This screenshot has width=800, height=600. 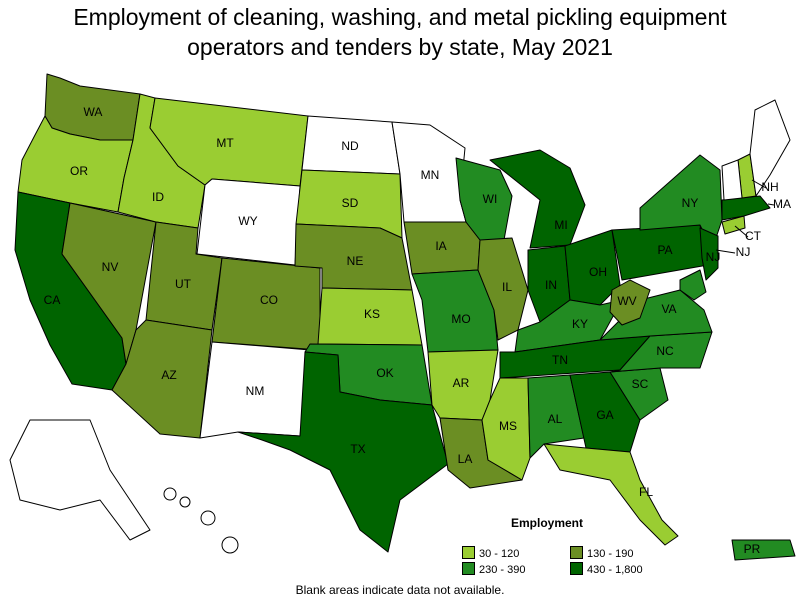 I want to click on state-label-co: CO, so click(x=269, y=300).